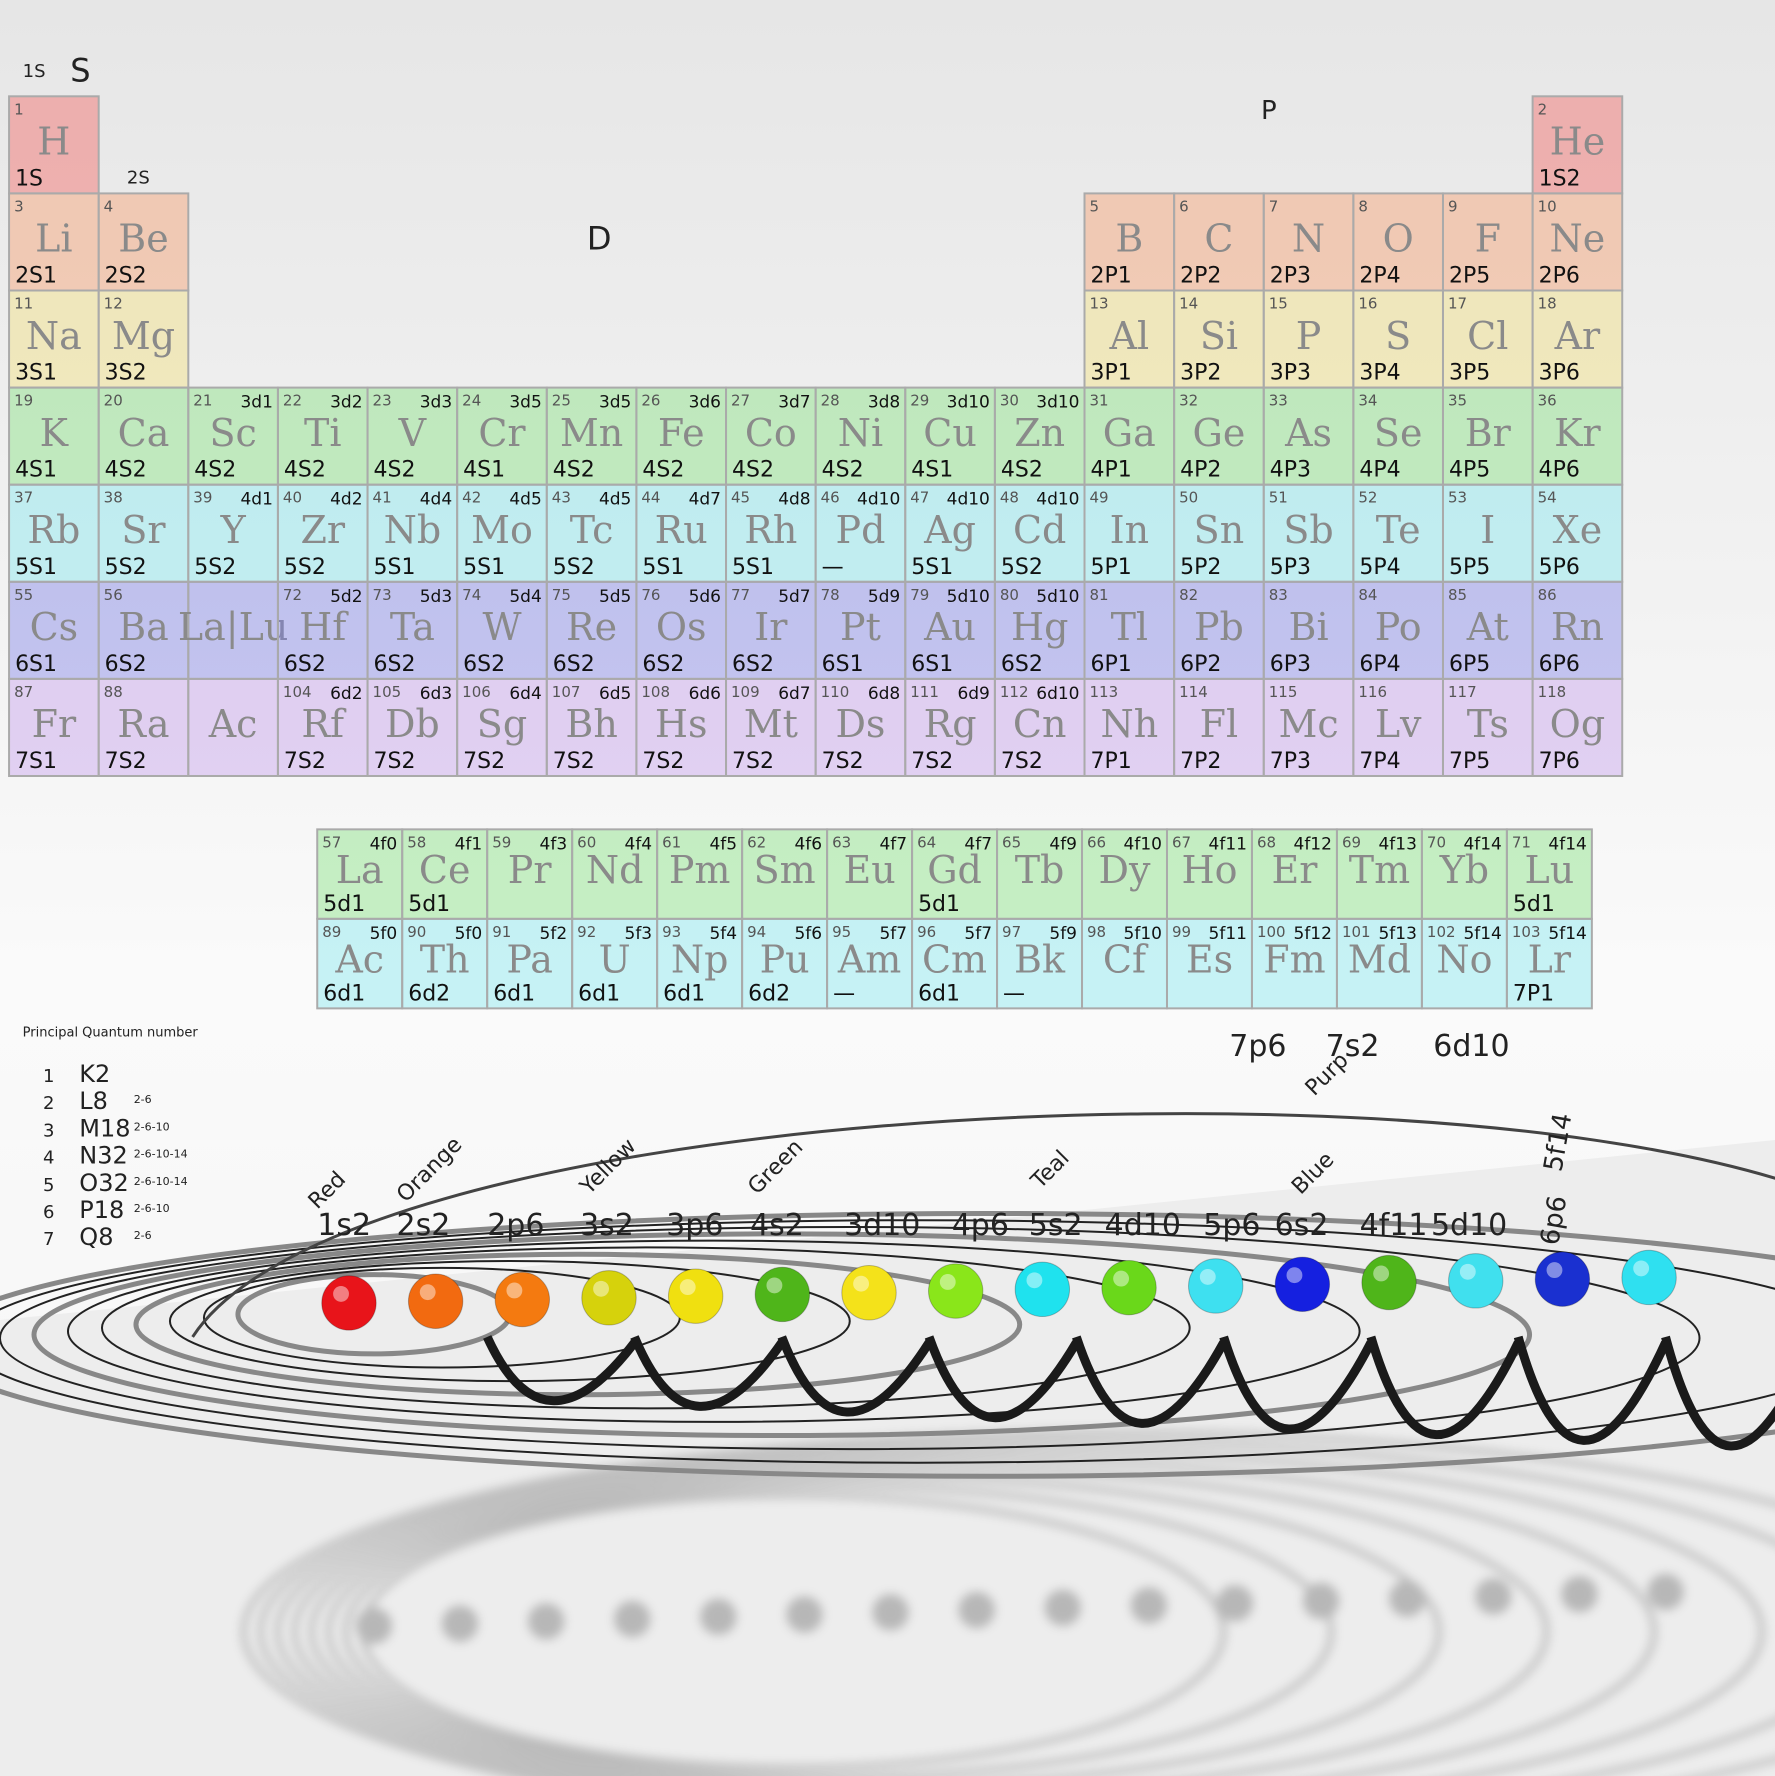 Image resolution: width=1775 pixels, height=1776 pixels. What do you see at coordinates (471, 401) in the screenshot?
I see `atomic-number: 24` at bounding box center [471, 401].